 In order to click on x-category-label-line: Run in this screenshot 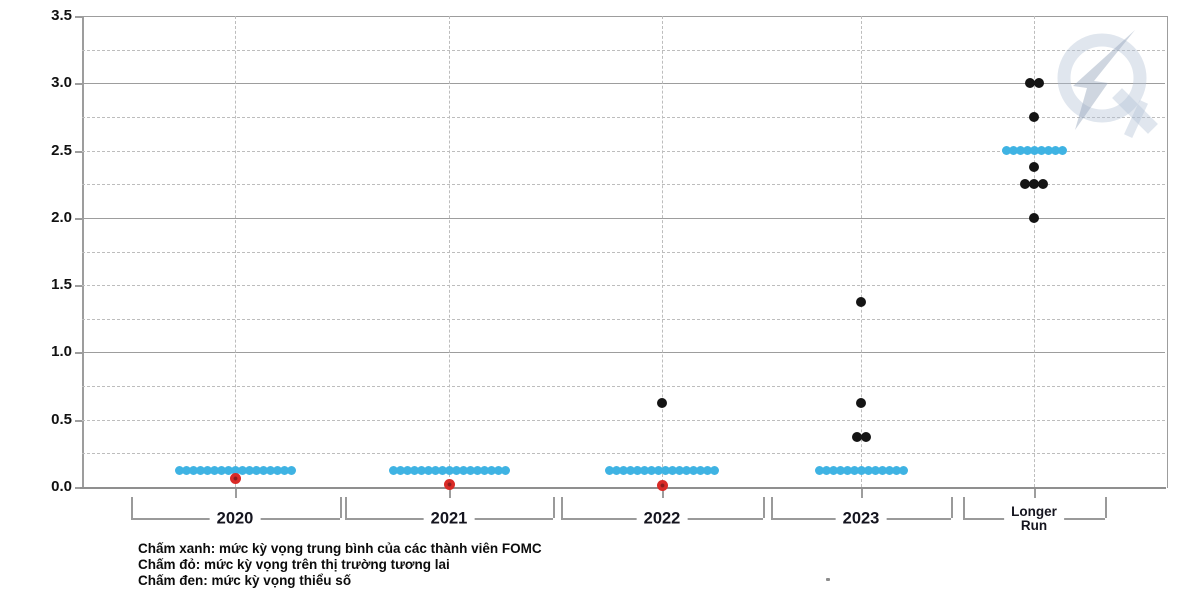, I will do `click(1034, 525)`.